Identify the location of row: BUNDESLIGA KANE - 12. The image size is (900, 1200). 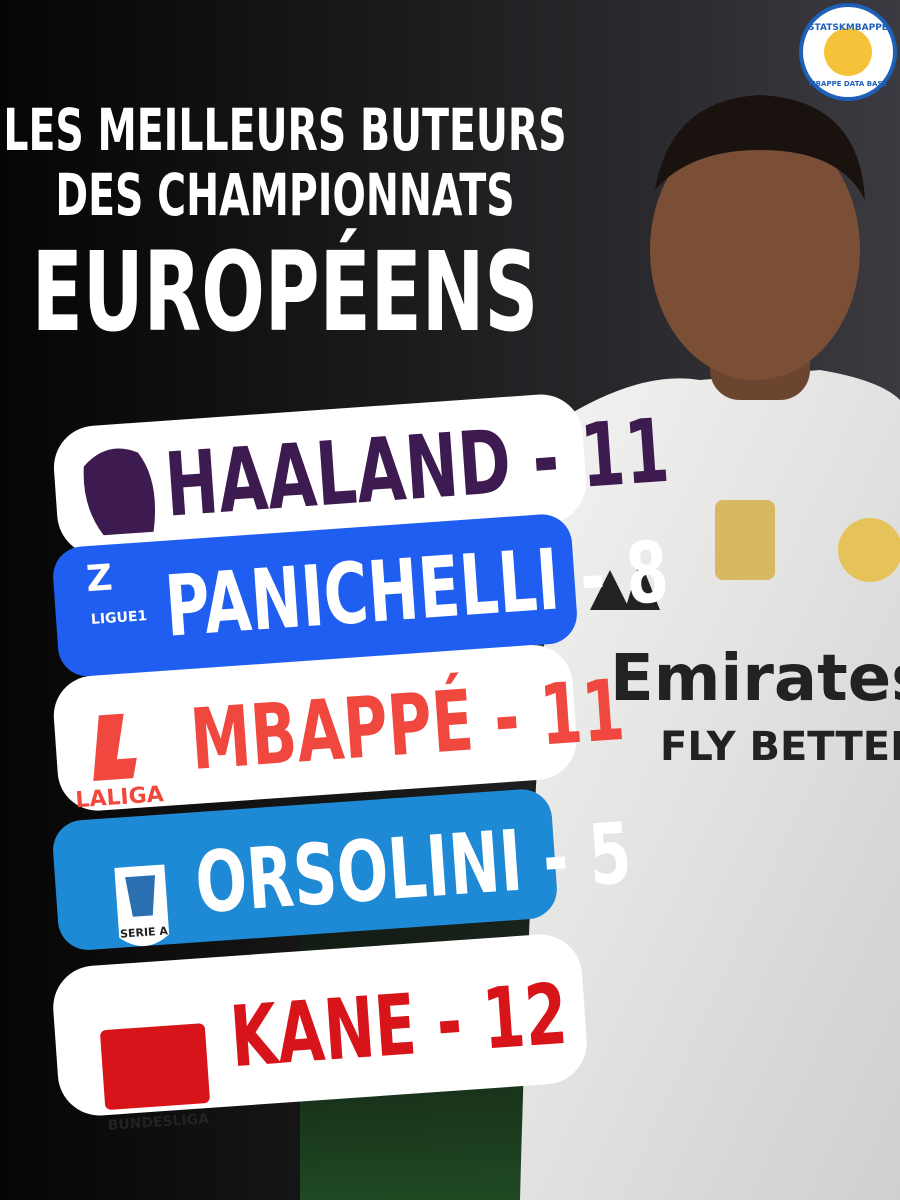
(320, 1034).